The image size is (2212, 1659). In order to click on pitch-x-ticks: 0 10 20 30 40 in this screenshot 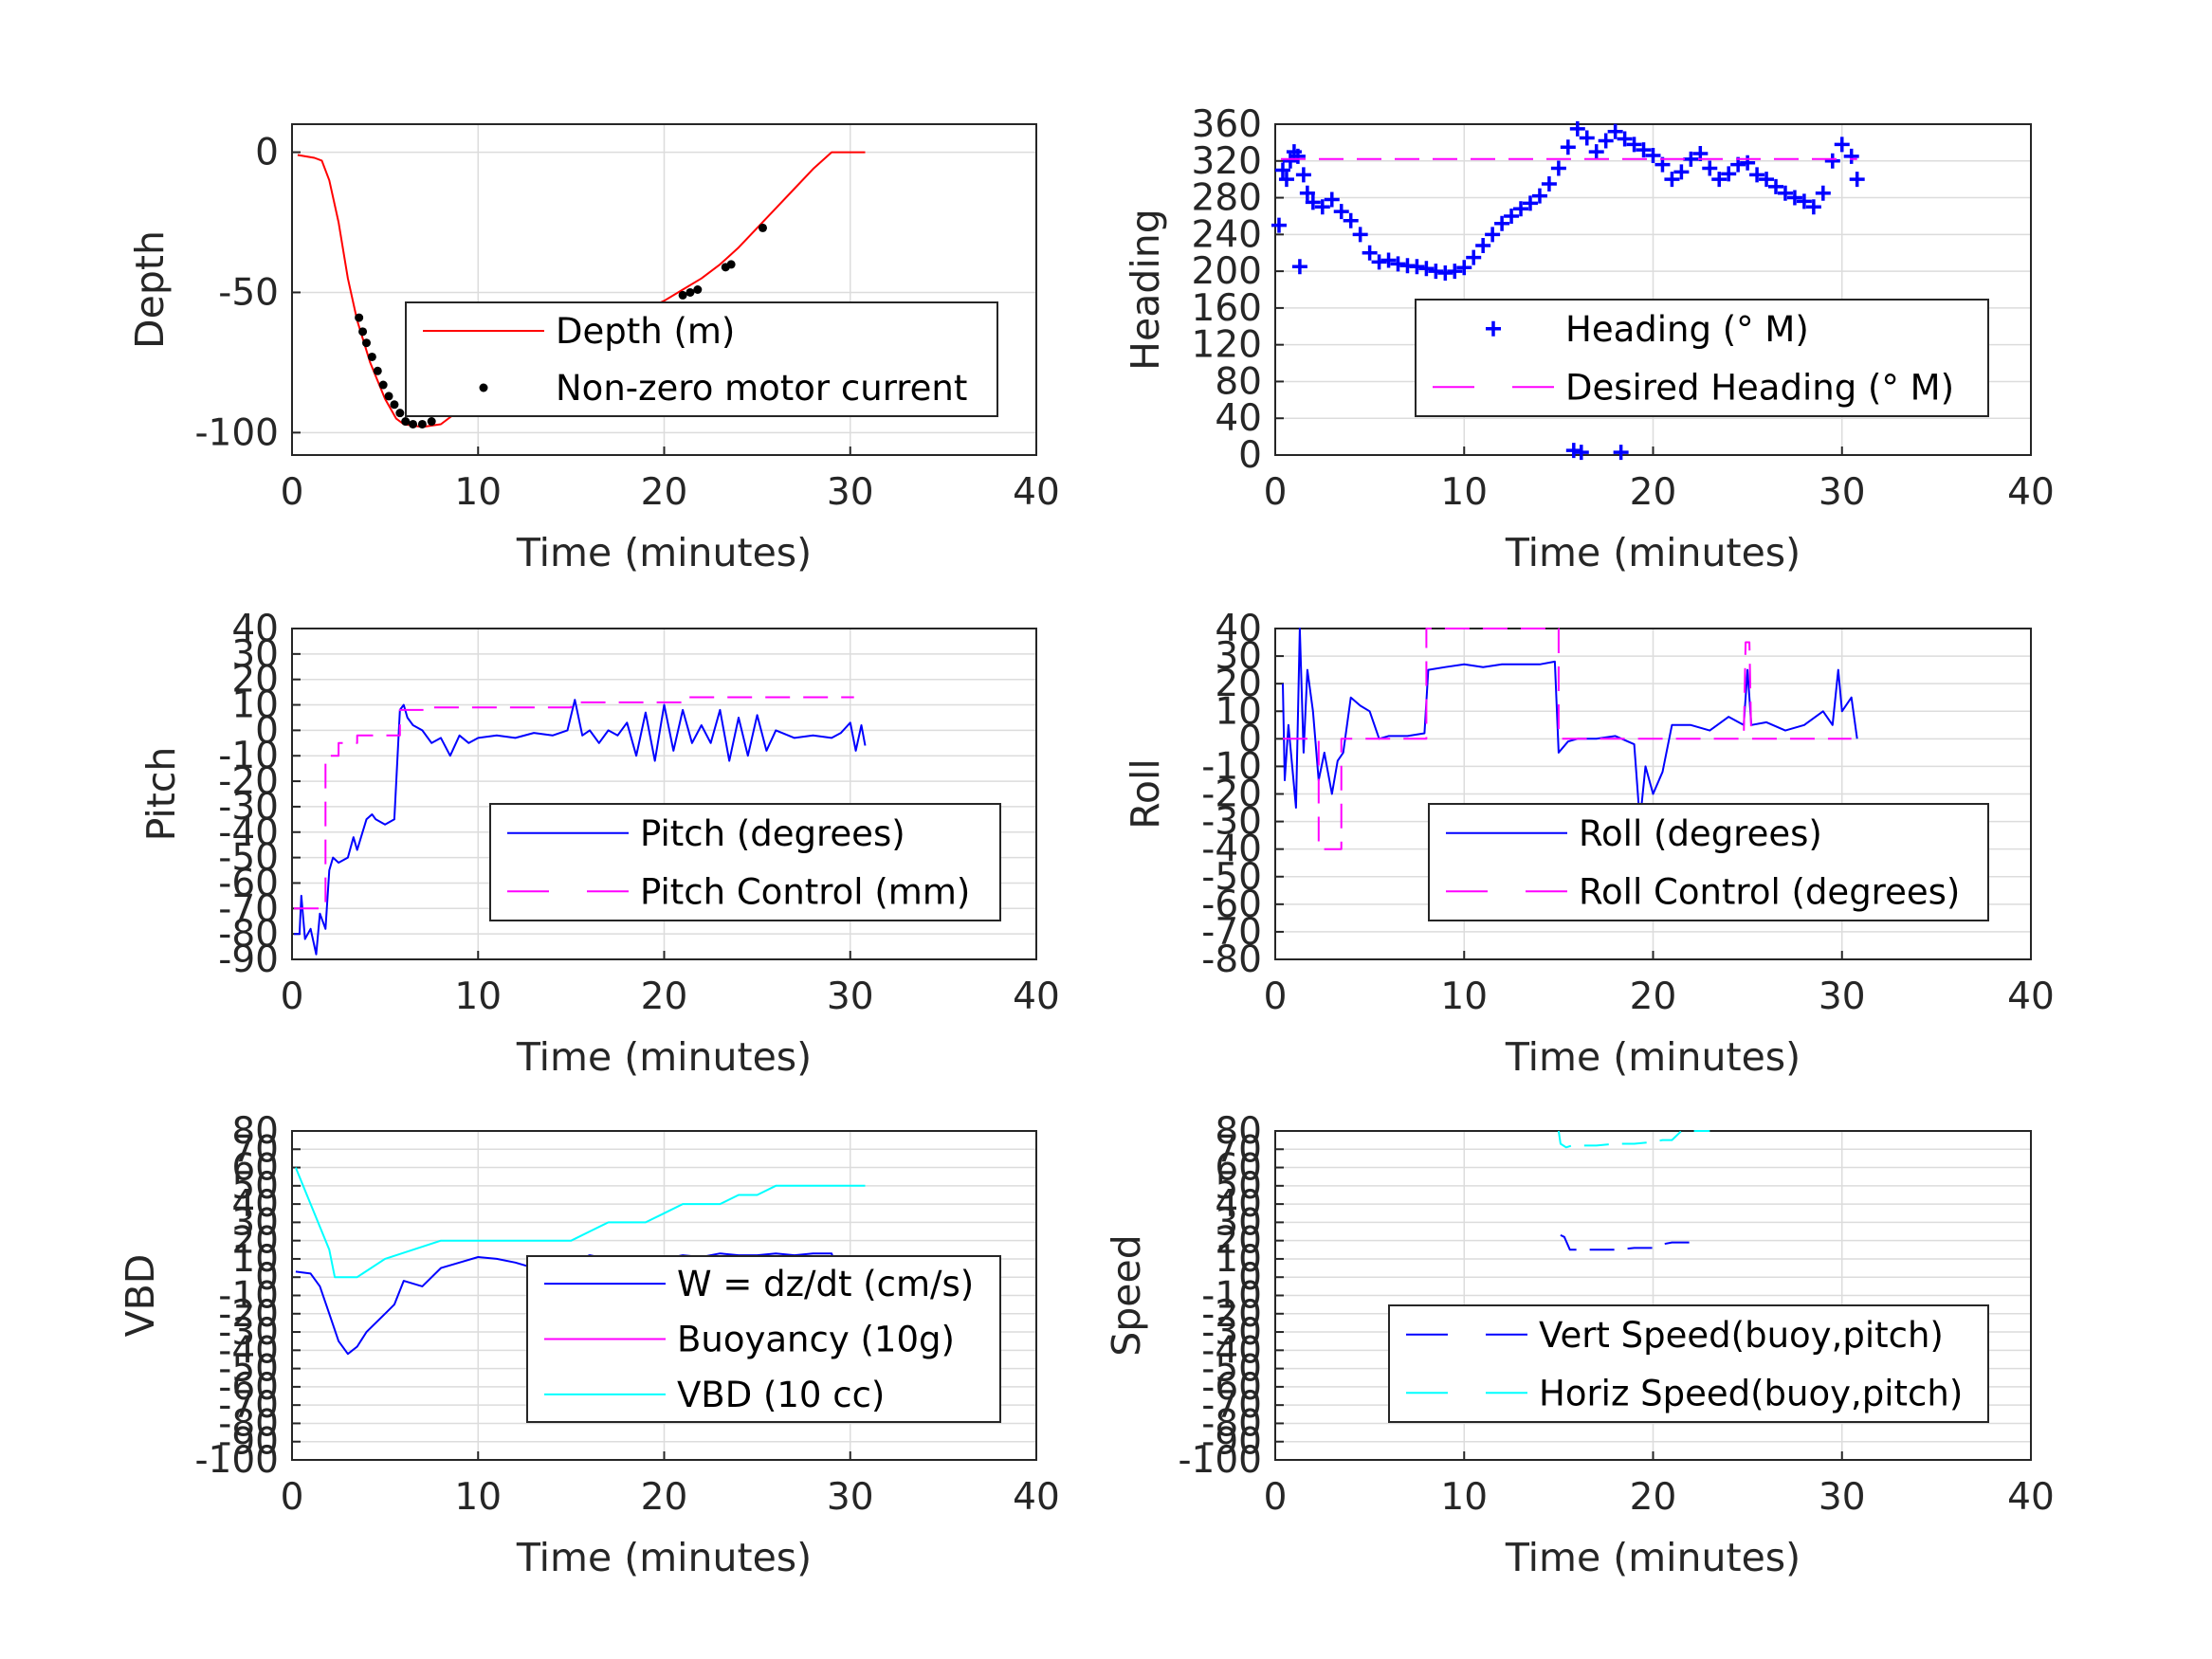, I will do `click(670, 984)`.